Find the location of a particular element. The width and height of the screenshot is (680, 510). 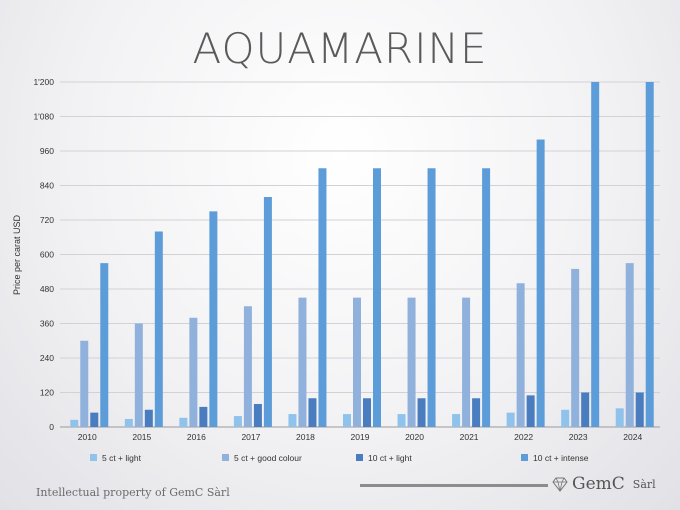

y-tick-label: 240 is located at coordinates (47, 358).